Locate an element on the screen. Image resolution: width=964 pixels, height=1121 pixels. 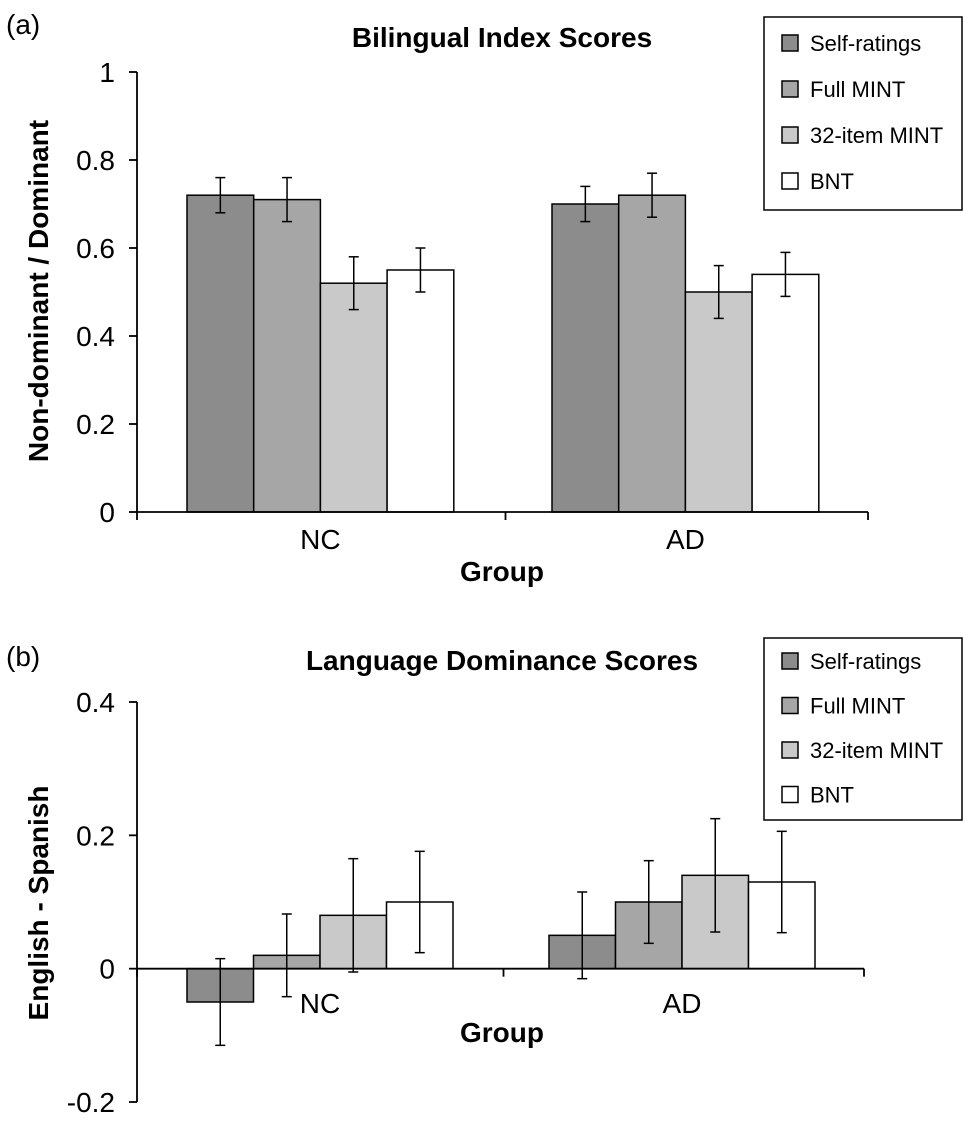
chart-a-legend: Self-ratings Full MINT 32-item MINT BNT is located at coordinates (863, 113).